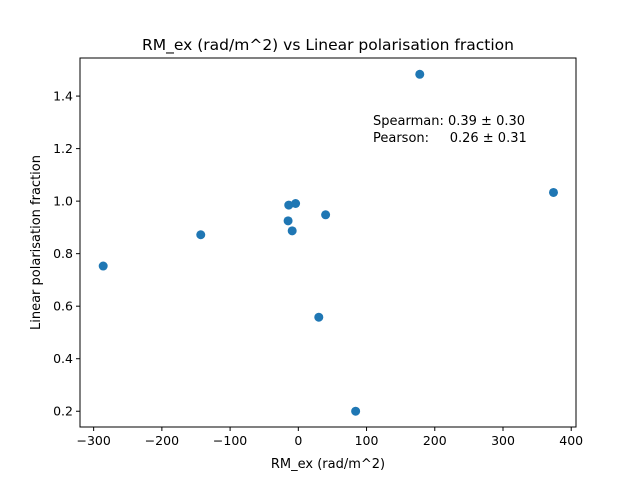  What do you see at coordinates (328, 464) in the screenshot?
I see `x-axis-label: RM_ex (rad/m^2)` at bounding box center [328, 464].